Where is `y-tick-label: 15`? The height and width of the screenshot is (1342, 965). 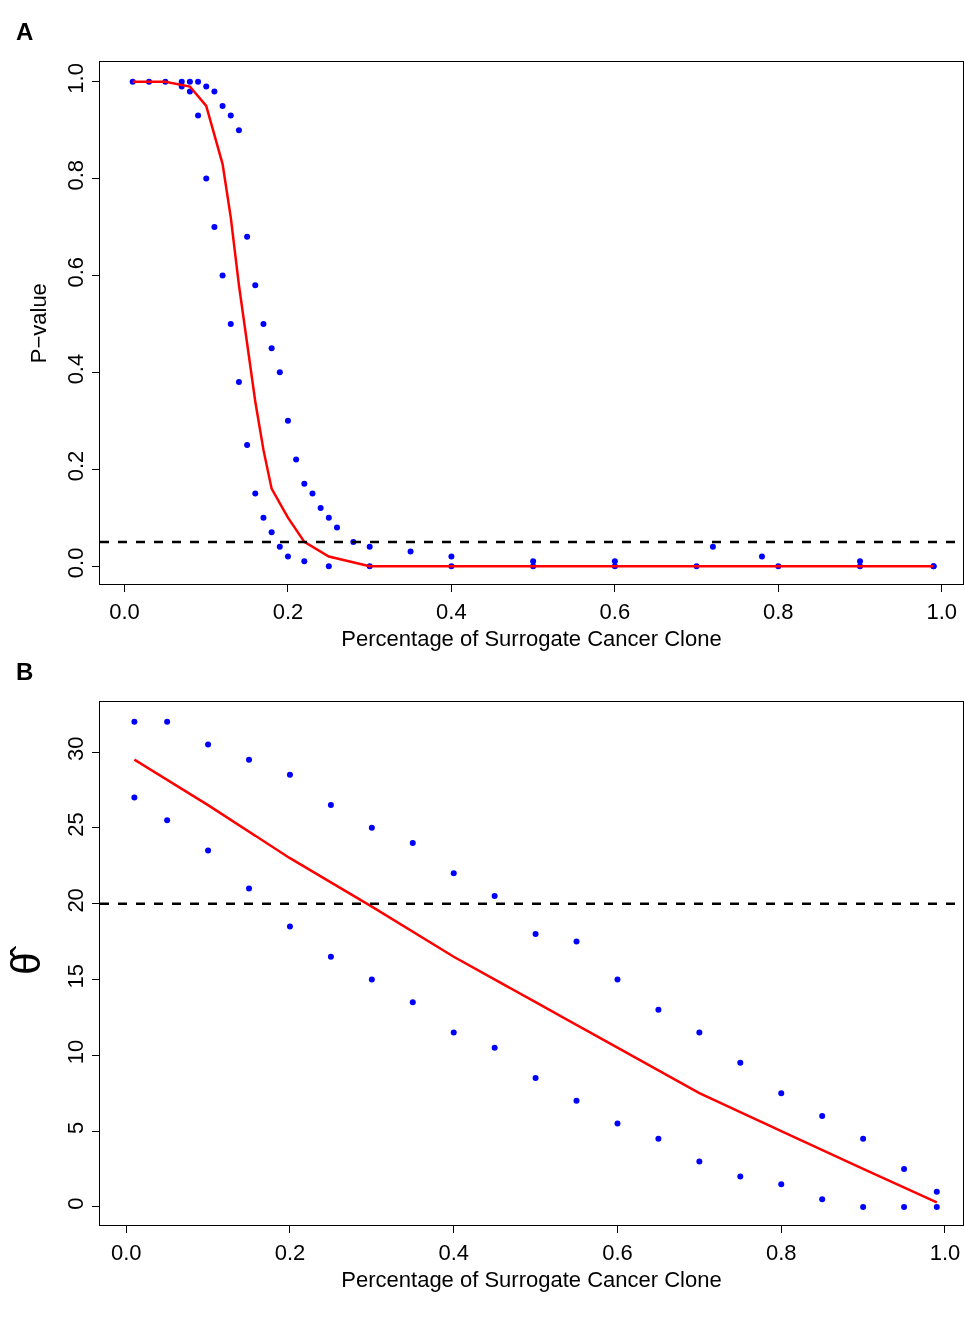 y-tick-label: 15 is located at coordinates (76, 976).